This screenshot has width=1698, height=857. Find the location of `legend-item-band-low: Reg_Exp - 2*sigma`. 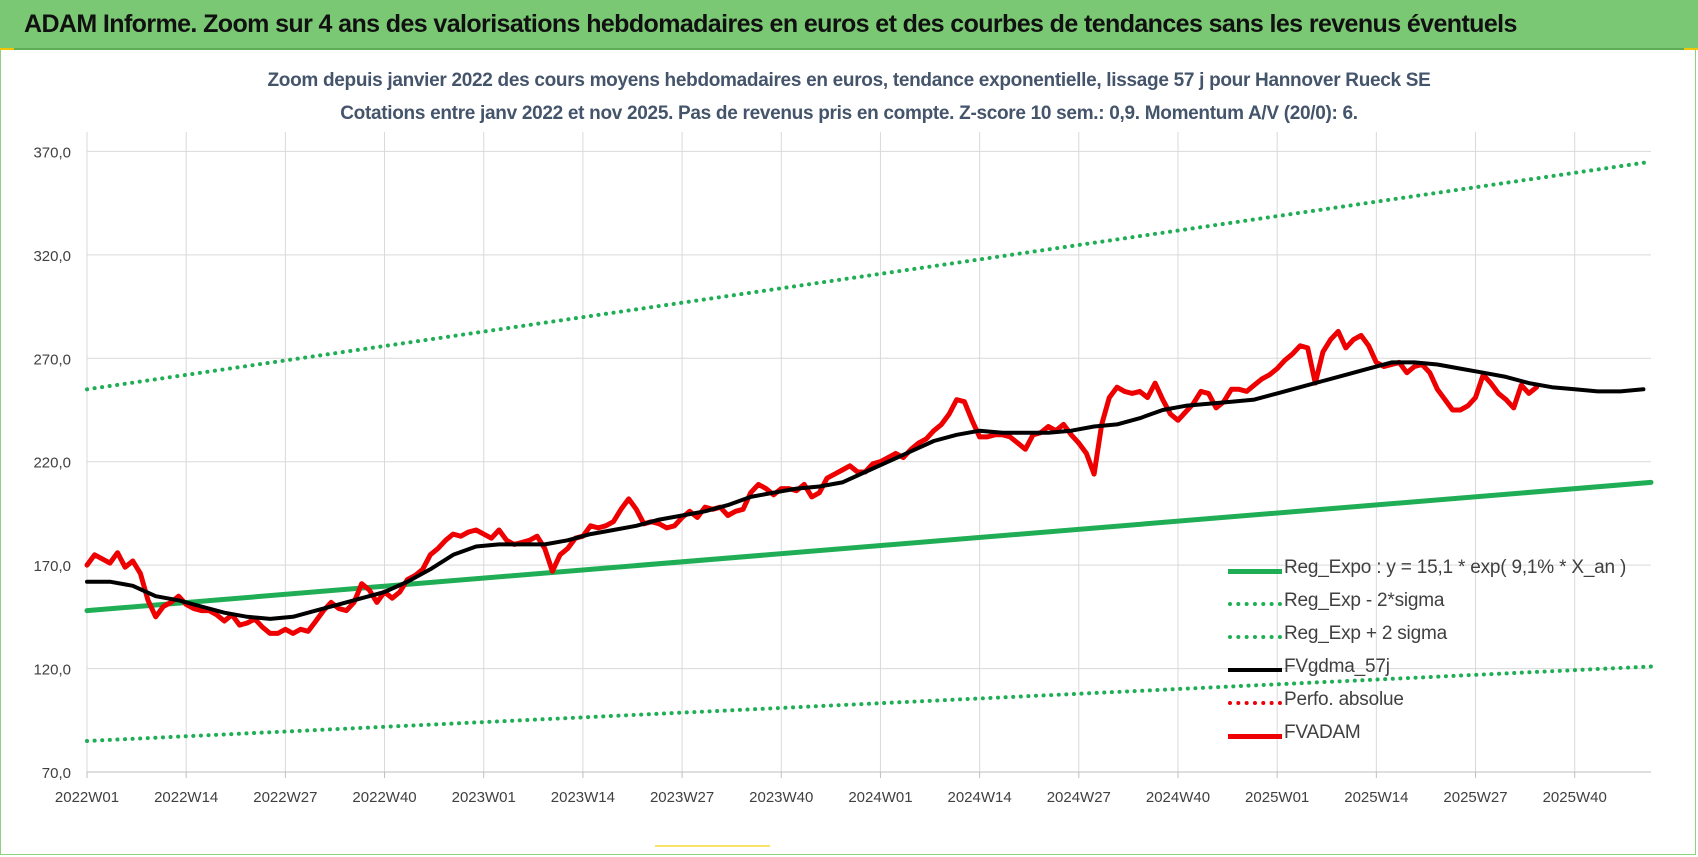

legend-item-band-low: Reg_Exp - 2*sigma is located at coordinates (1448, 602).